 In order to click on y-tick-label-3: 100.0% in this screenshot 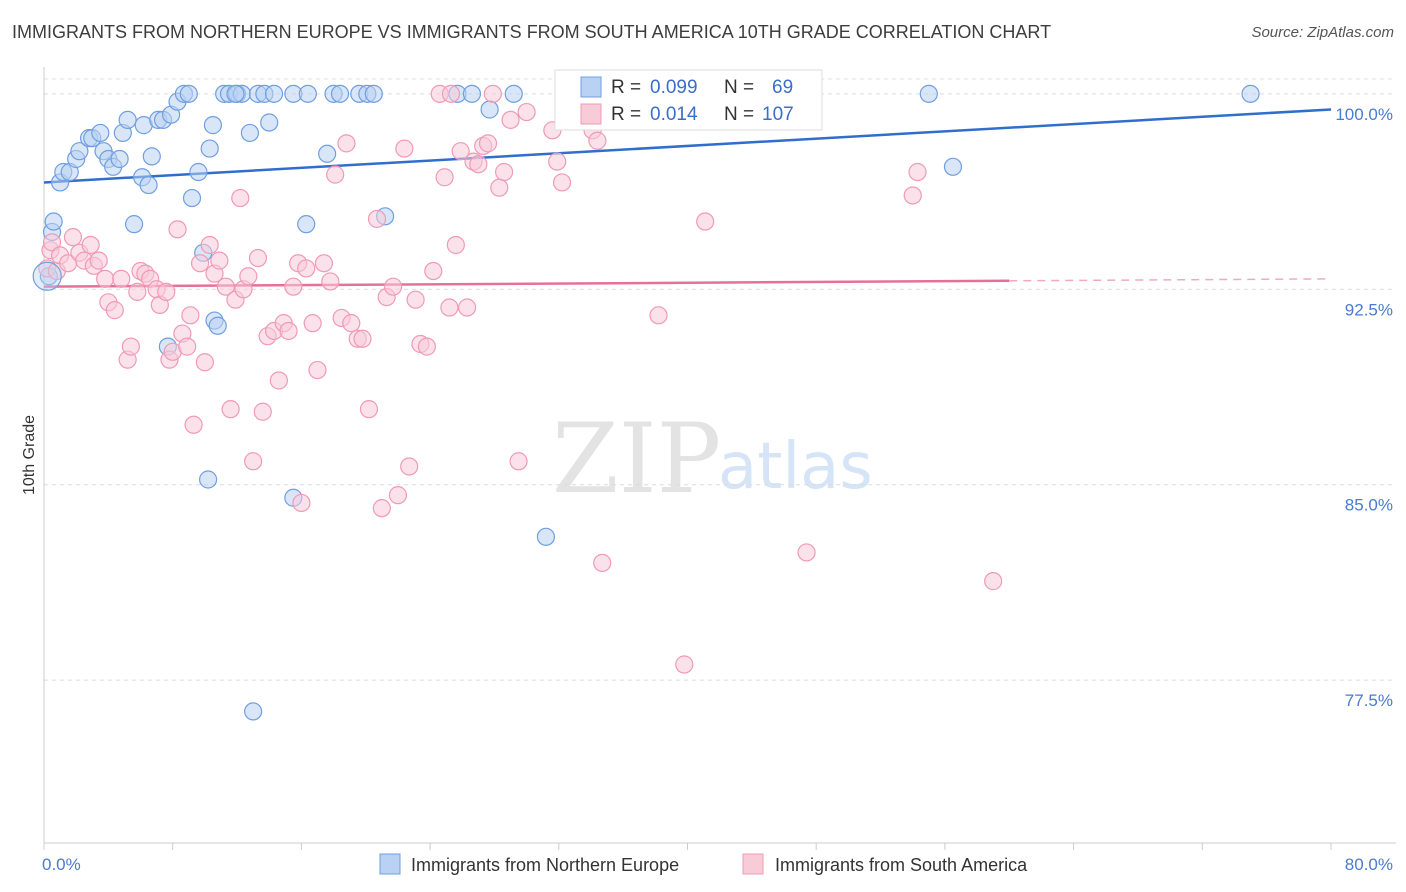, I will do `click(1364, 114)`.